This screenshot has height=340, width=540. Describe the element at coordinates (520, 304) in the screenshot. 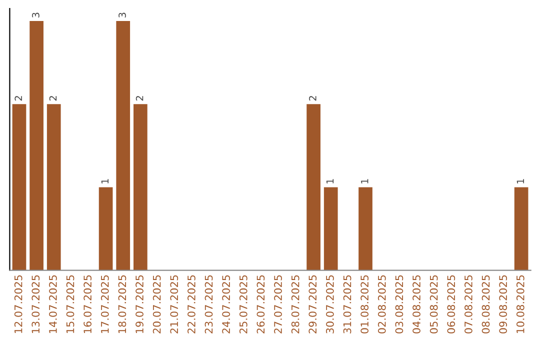

I see `x-tick-label: 10.08.2025` at that location.